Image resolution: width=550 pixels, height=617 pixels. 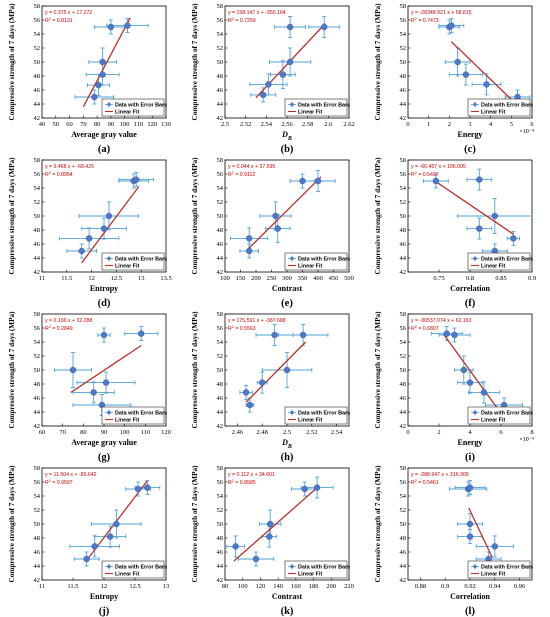 I want to click on x-tick-label: 13, so click(x=166, y=586).